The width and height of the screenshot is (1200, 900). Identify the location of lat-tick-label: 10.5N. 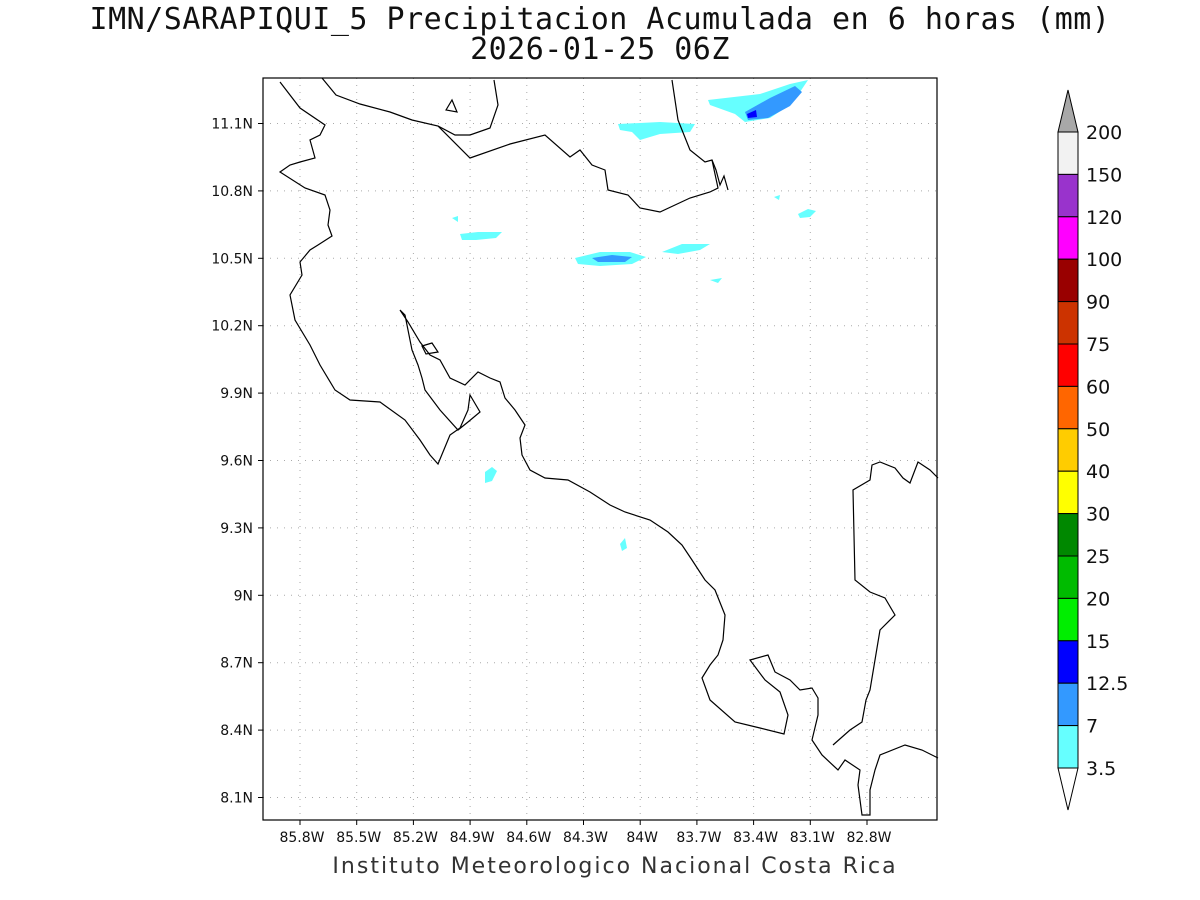
(232, 259).